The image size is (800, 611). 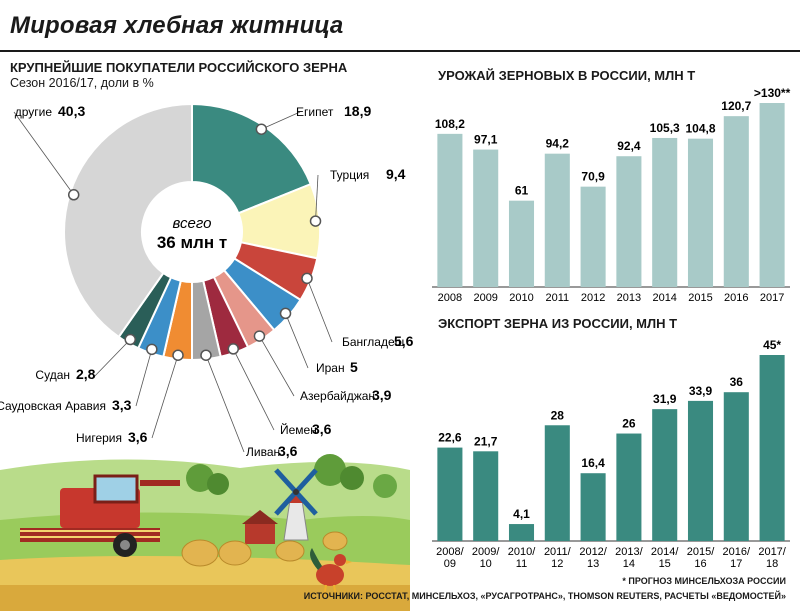 I want to click on pie-value-6: 3,6, so click(x=288, y=451).